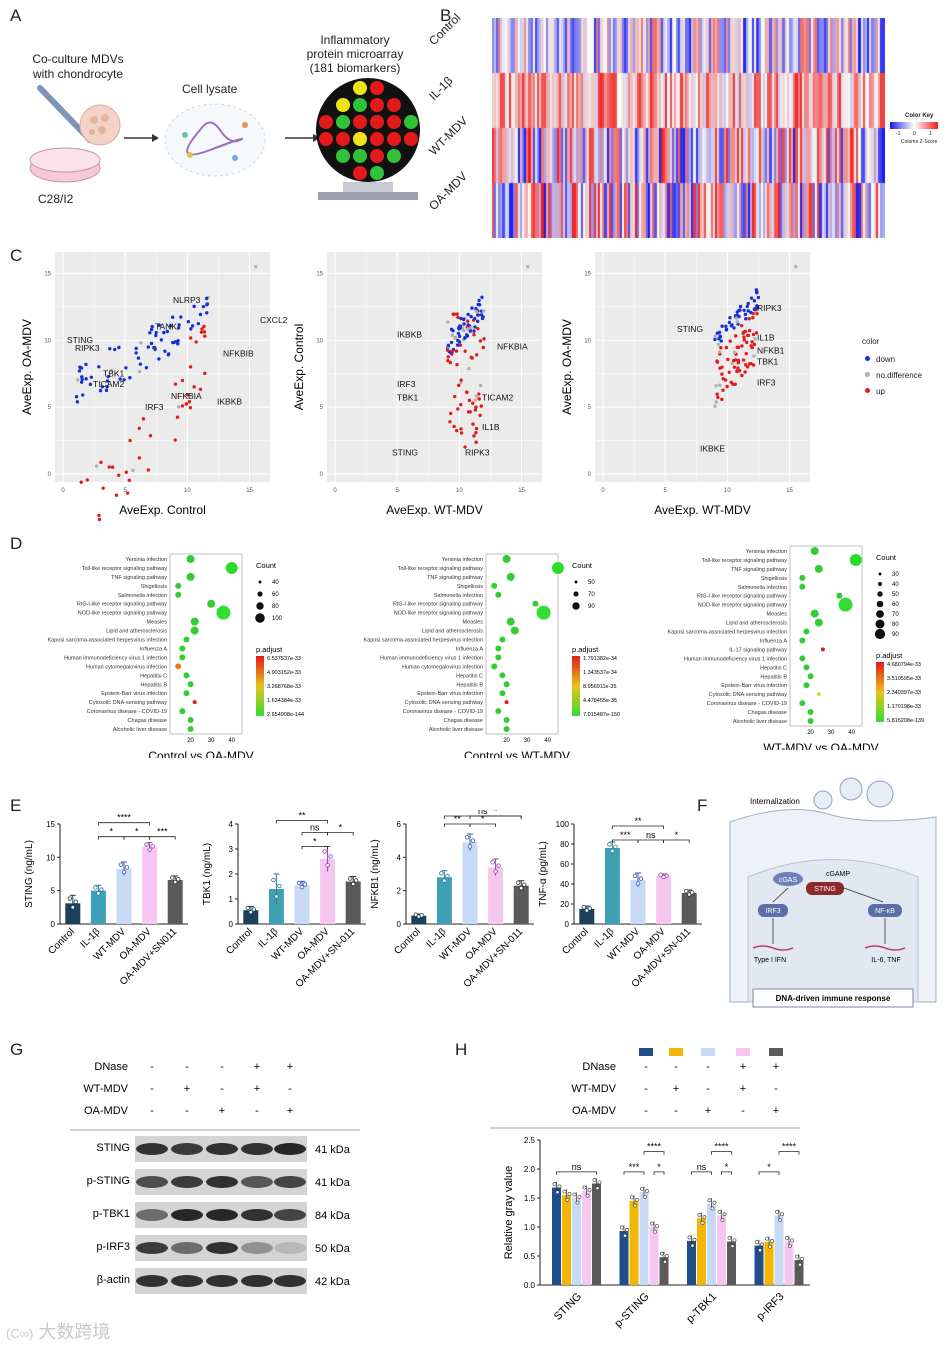 The height and width of the screenshot is (1350, 947). Describe the element at coordinates (880, 692) in the screenshot. I see `padj-gradient-bar` at that location.